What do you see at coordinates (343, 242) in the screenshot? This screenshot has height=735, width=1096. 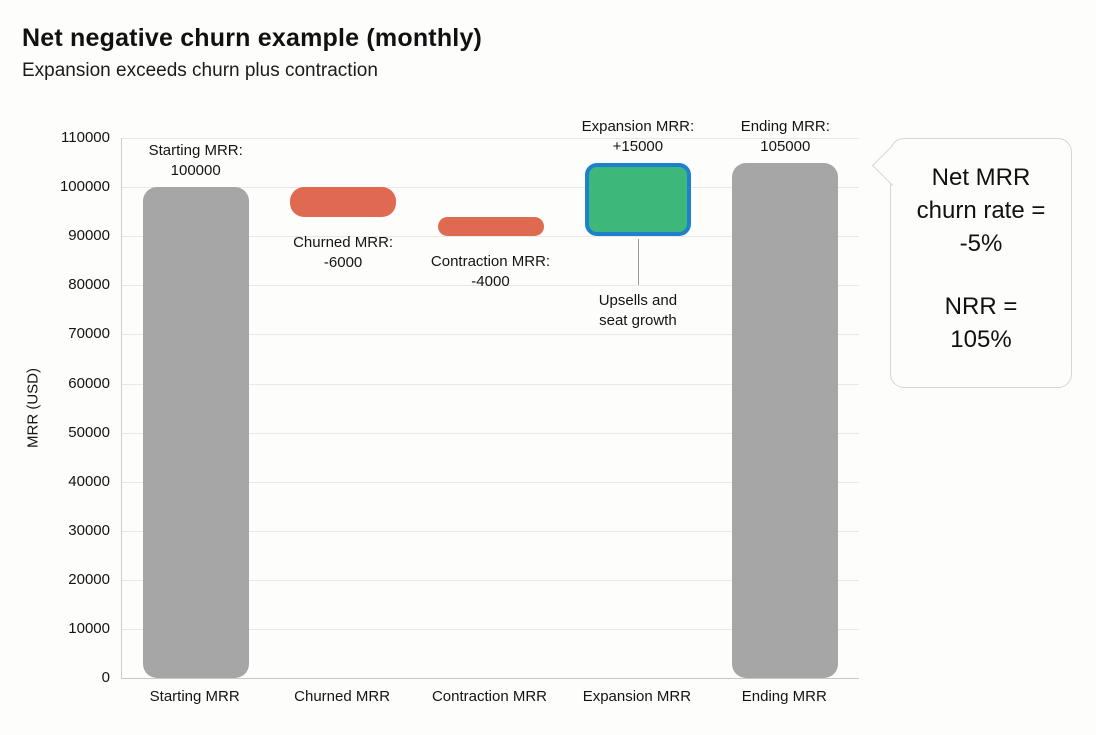 I see `bar-label-line1: Churned MRR:` at bounding box center [343, 242].